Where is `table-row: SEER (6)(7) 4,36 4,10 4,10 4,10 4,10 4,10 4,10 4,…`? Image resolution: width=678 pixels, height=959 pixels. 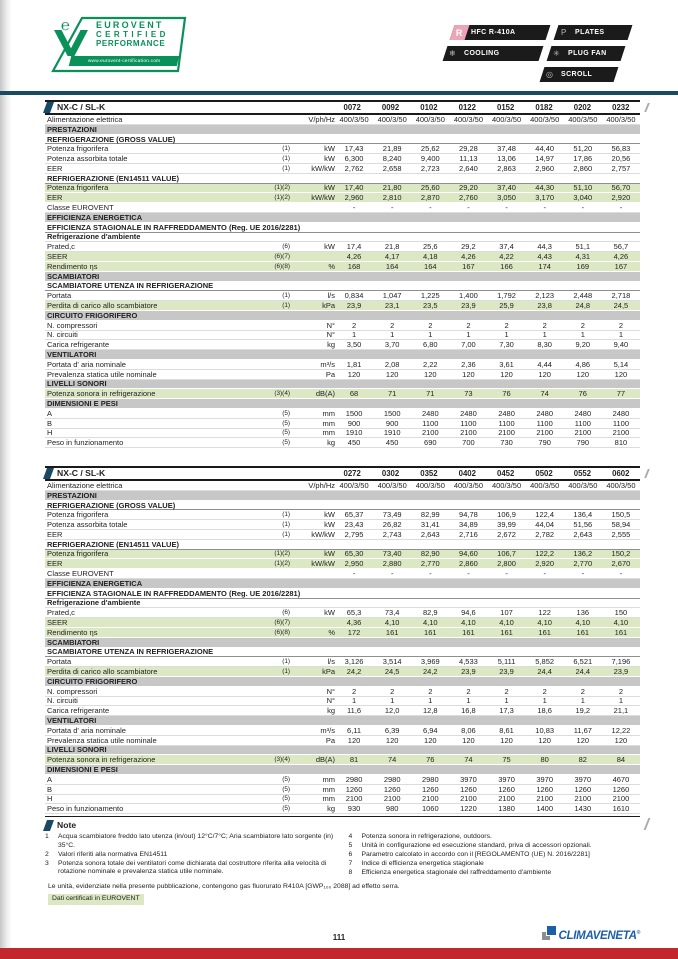
table-row: SEER (6)(7) 4,36 4,10 4,10 4,10 4,10 4,10 4,10 4,… is located at coordinates (342, 623).